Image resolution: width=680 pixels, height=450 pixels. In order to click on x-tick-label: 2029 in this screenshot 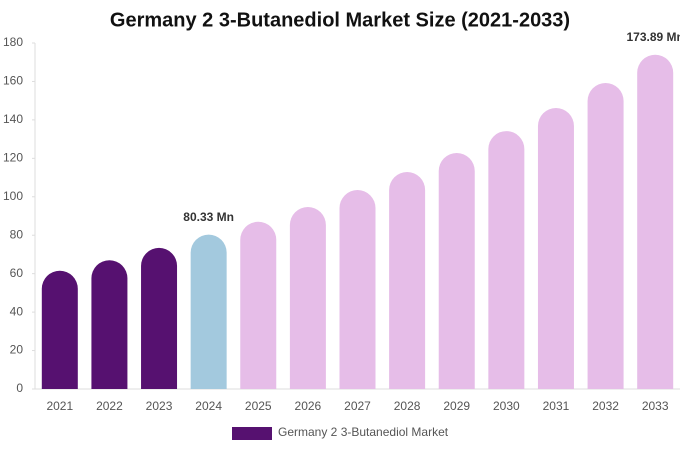, I will do `click(456, 406)`.